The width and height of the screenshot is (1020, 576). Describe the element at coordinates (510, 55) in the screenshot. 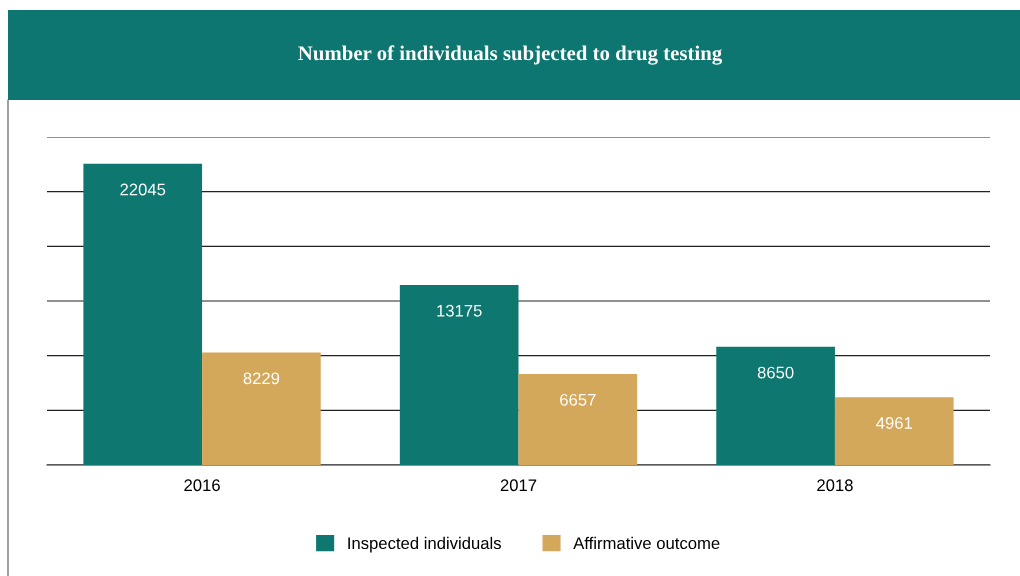

I see `chart-title: Number of individuals subjected to drug testing` at that location.